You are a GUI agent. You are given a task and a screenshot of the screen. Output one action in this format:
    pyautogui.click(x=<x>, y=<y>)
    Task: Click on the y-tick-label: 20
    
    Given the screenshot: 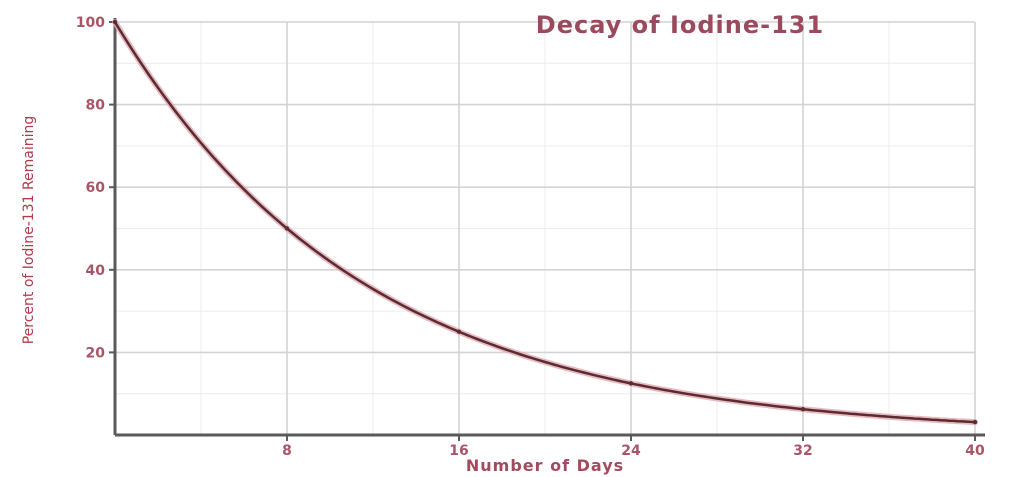 What is the action you would take?
    pyautogui.click(x=96, y=353)
    